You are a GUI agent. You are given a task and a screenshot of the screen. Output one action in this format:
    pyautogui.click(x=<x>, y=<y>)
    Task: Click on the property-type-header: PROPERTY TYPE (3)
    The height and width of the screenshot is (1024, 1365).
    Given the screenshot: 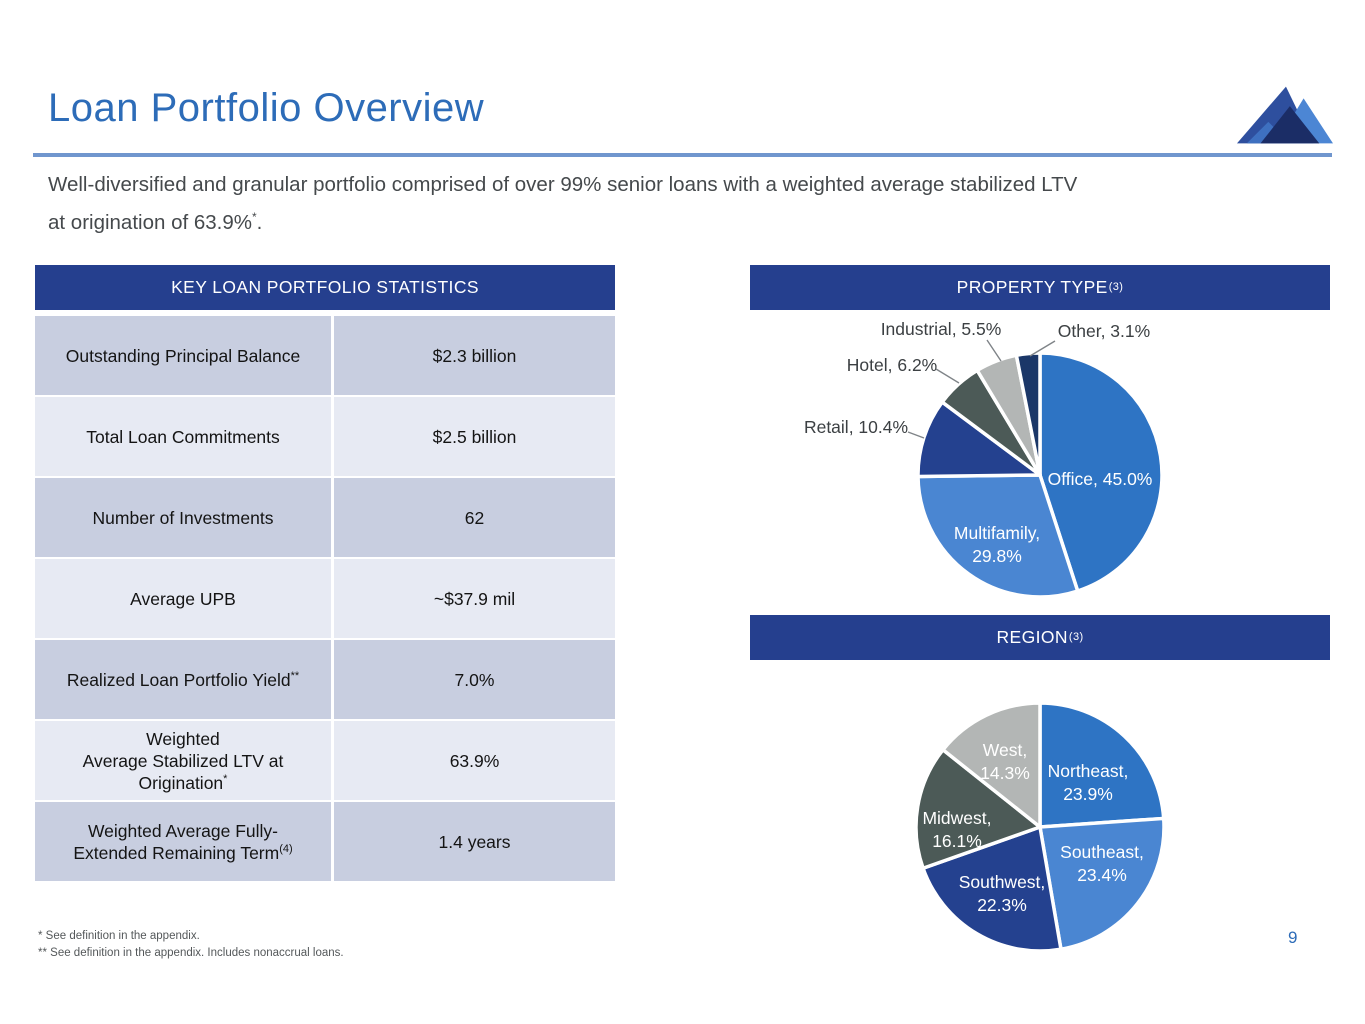 What is the action you would take?
    pyautogui.click(x=1040, y=287)
    